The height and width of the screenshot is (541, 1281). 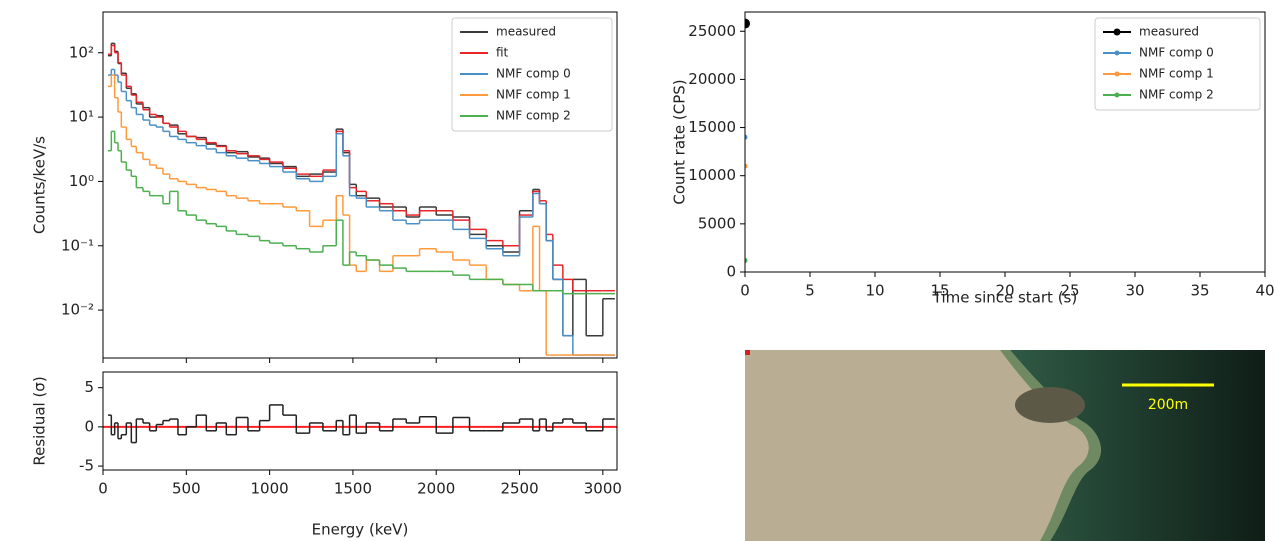 What do you see at coordinates (603, 489) in the screenshot?
I see `x-tick-label: 3000` at bounding box center [603, 489].